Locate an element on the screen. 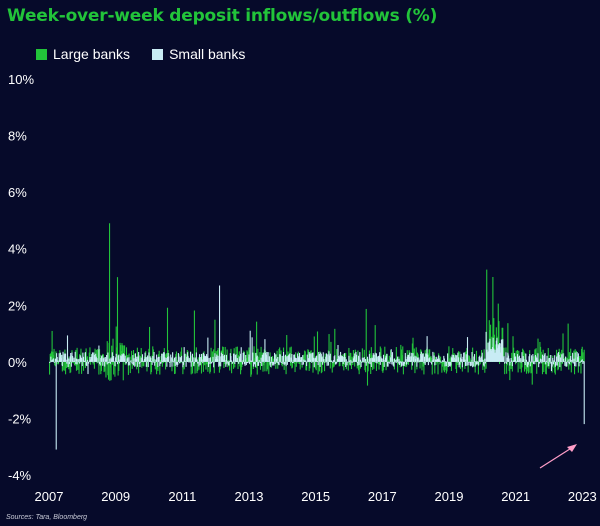 The height and width of the screenshot is (526, 600). y-tick-label: -2% is located at coordinates (20, 418).